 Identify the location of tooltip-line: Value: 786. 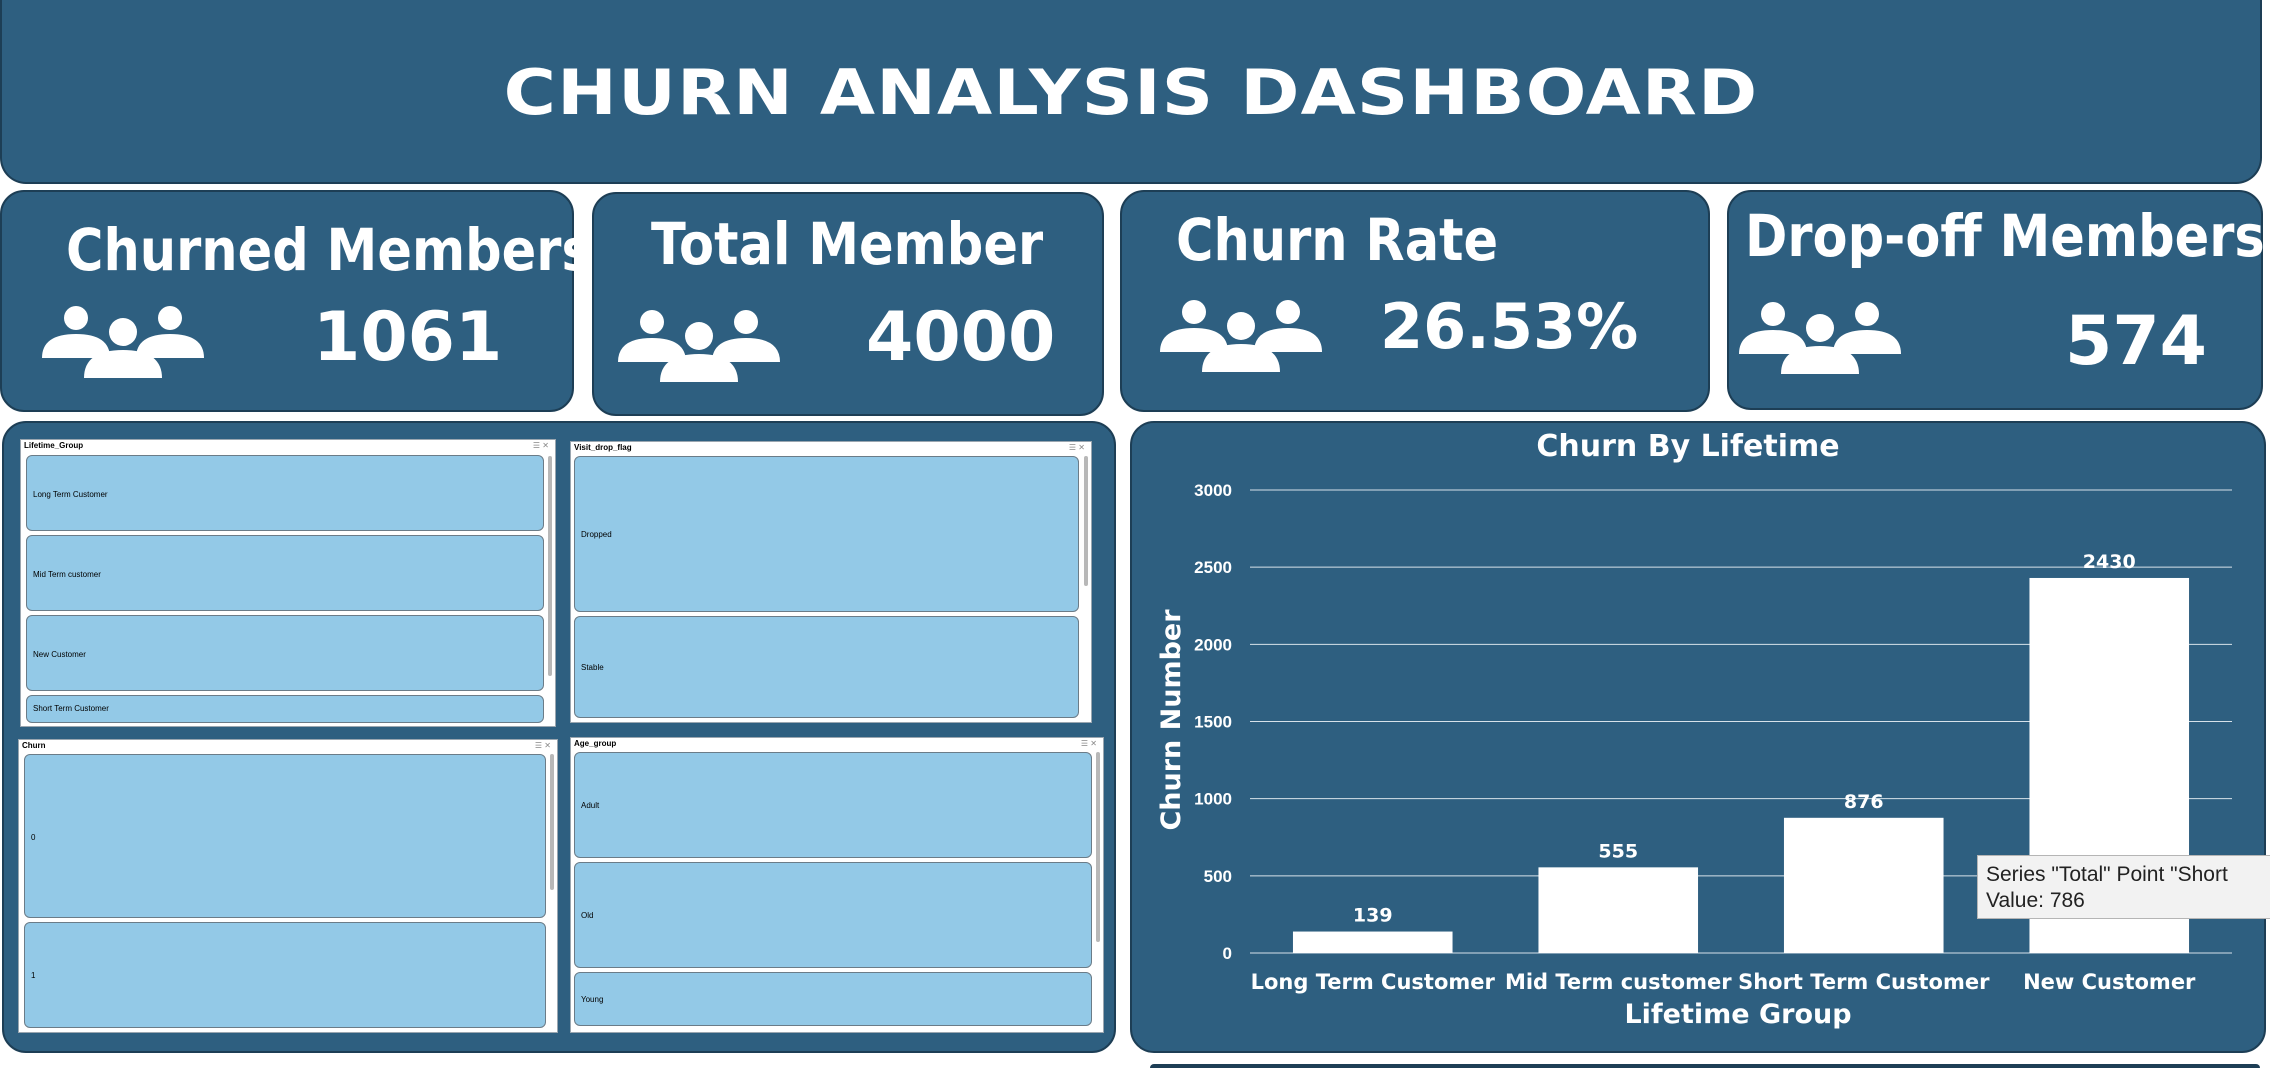
(2035, 900).